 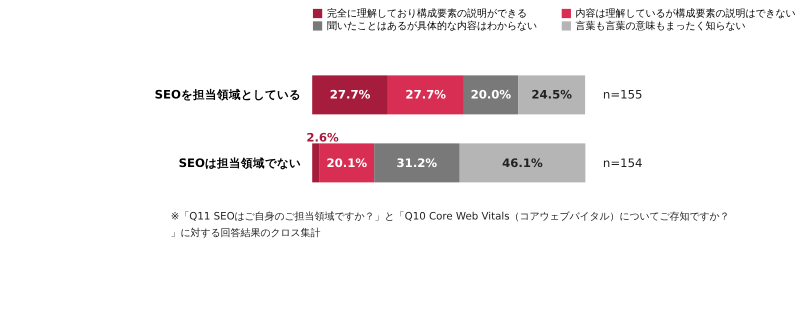 What do you see at coordinates (426, 13) in the screenshot?
I see `legend-label: 完全に理解しており構成要素の説明ができる` at bounding box center [426, 13].